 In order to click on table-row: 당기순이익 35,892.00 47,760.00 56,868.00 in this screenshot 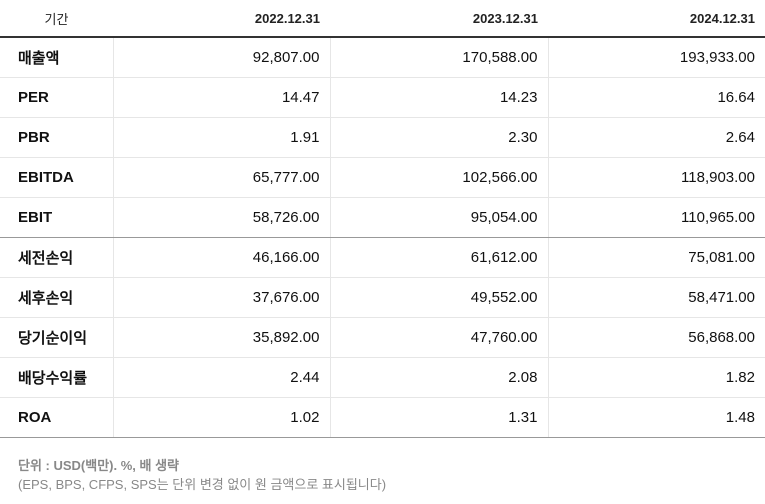, I will do `click(382, 337)`.